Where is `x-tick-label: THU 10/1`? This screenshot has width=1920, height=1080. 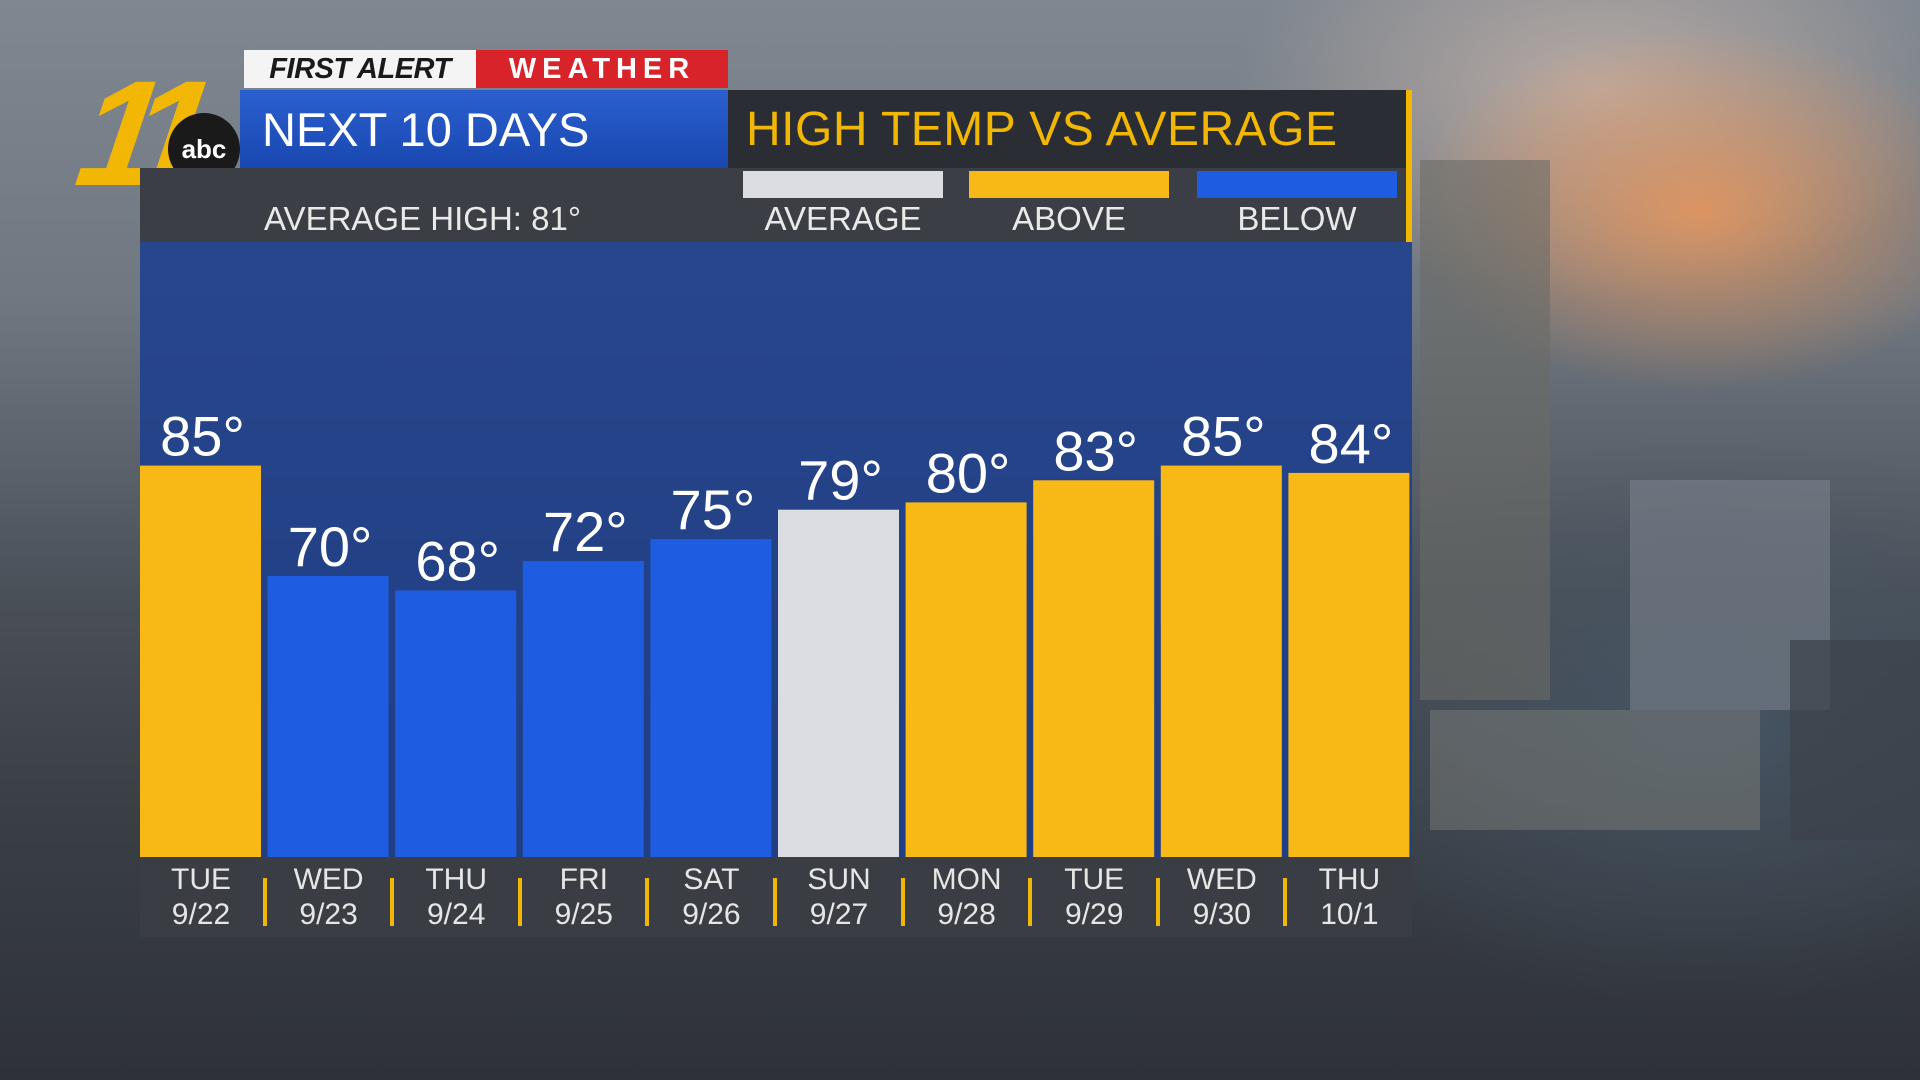
x-tick-label: THU 10/1 is located at coordinates (1349, 897).